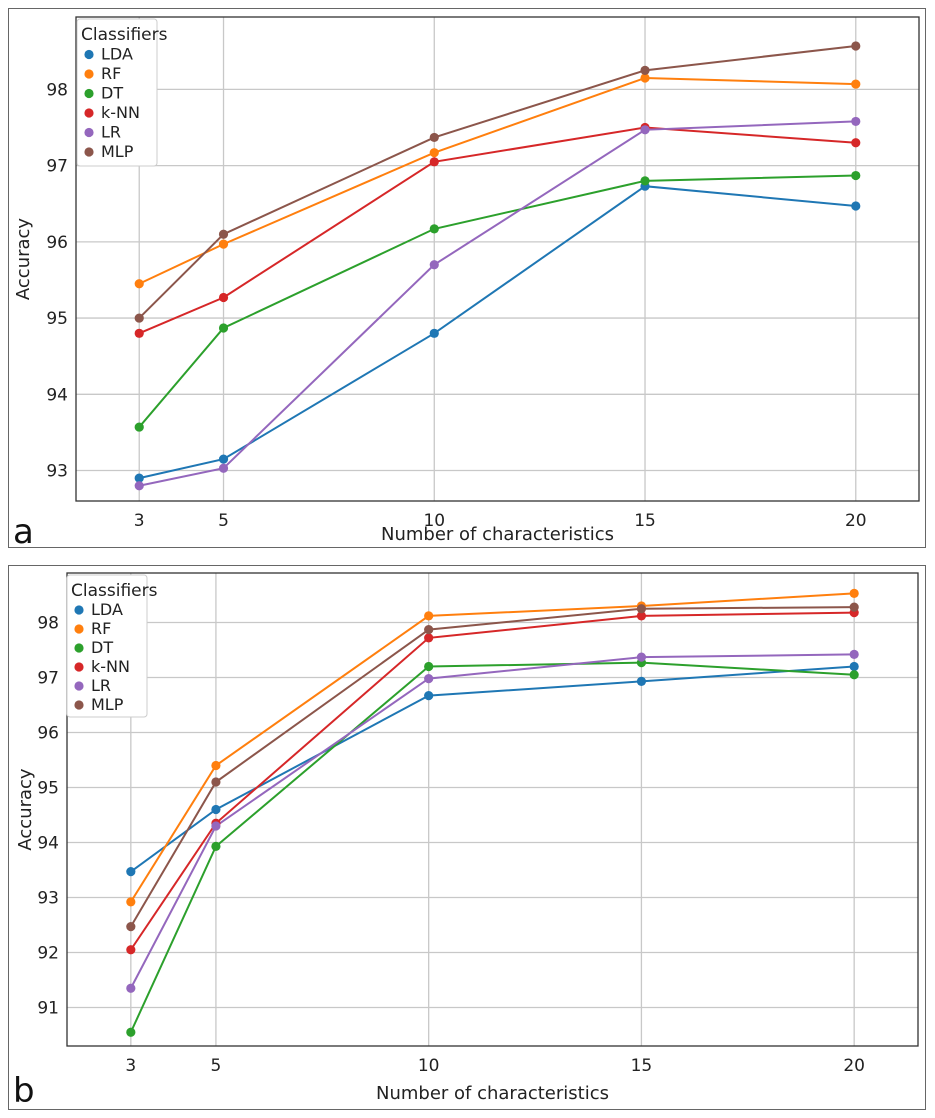 The height and width of the screenshot is (1118, 935). Describe the element at coordinates (492, 1093) in the screenshot. I see `chart-b-x-axis-label: Number of characteristics` at that location.